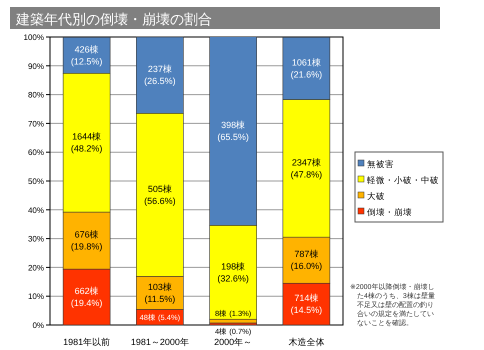  I want to click on data-label: 1644棟 (48.2%), so click(86, 143).